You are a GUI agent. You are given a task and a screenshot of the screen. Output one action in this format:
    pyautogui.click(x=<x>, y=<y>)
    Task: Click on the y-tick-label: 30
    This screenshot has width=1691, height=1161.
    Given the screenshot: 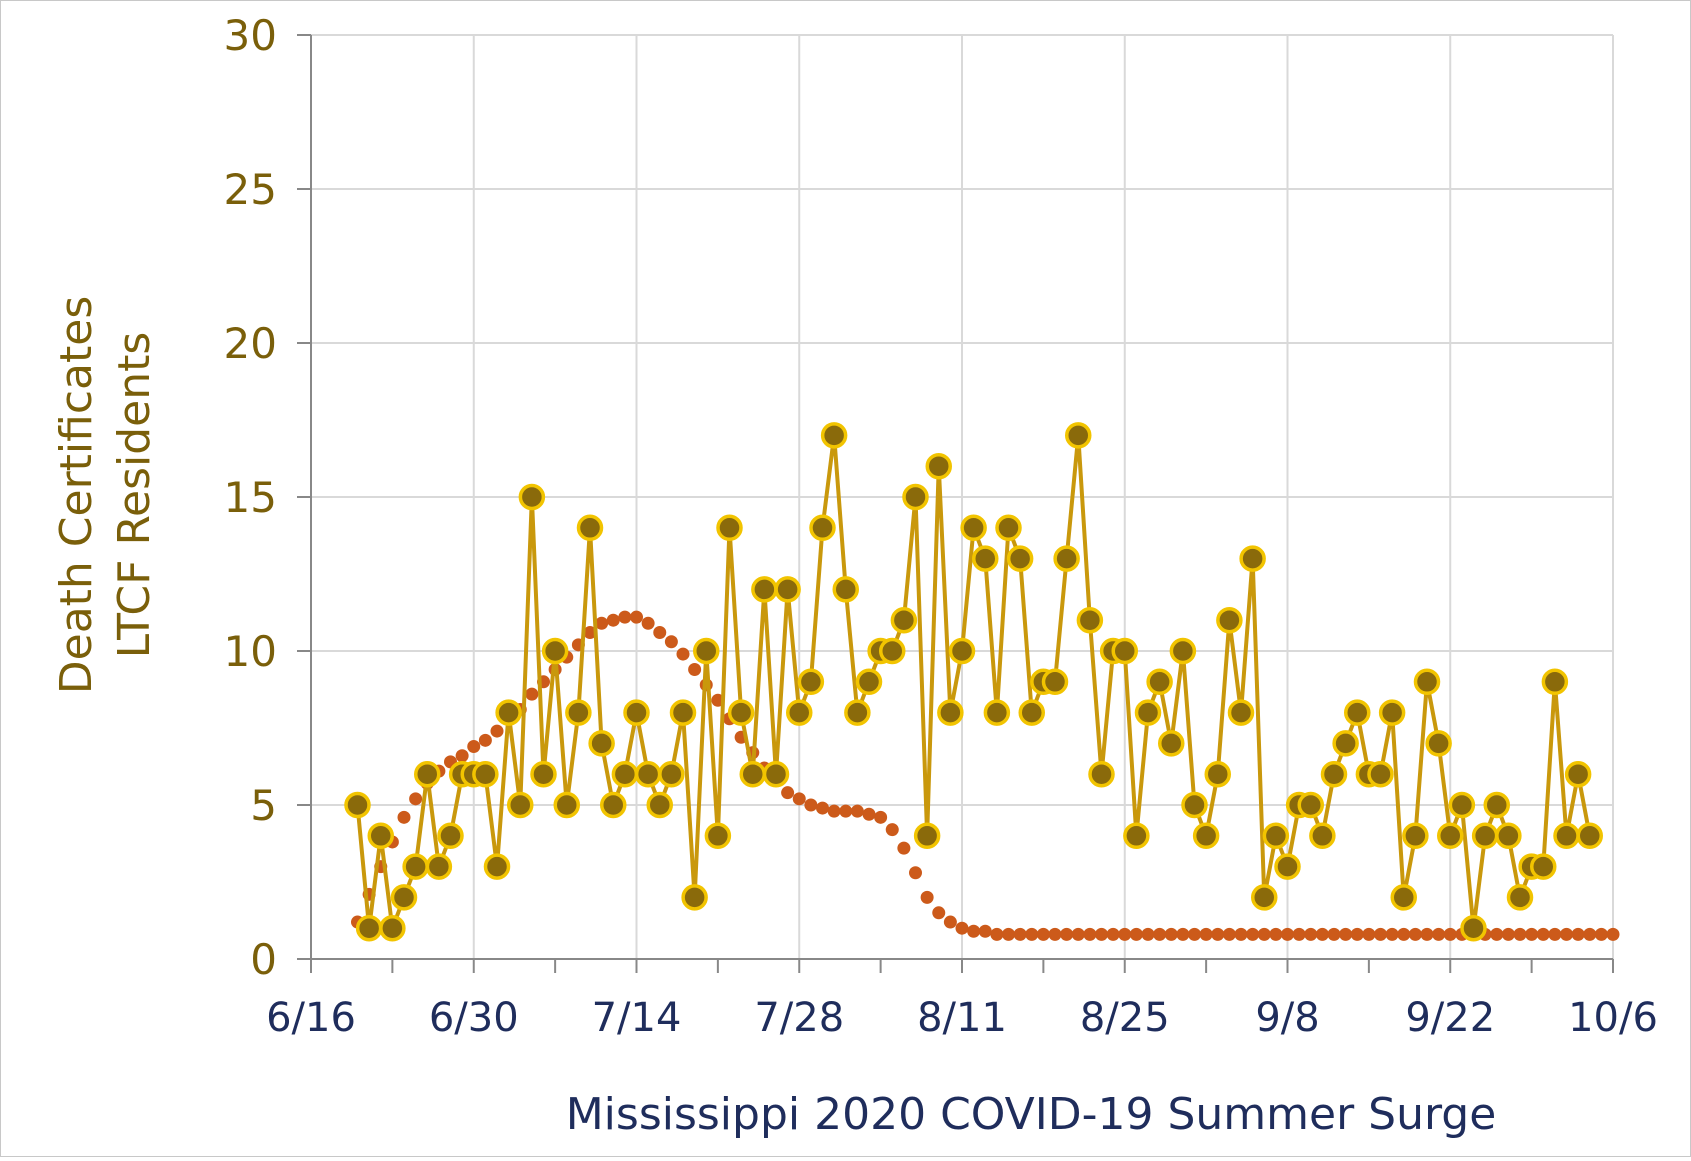 What is the action you would take?
    pyautogui.click(x=250, y=35)
    